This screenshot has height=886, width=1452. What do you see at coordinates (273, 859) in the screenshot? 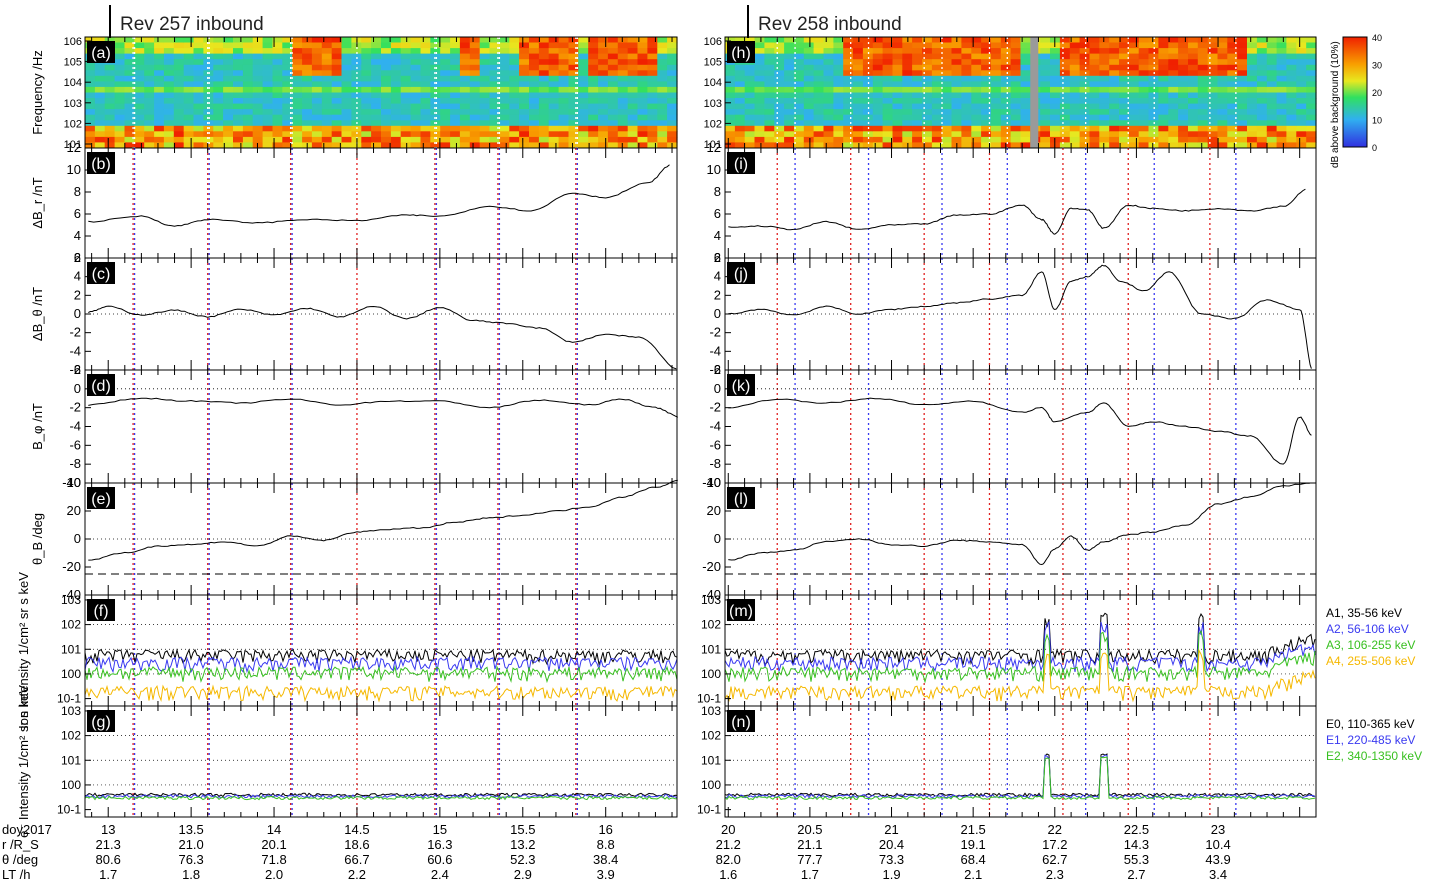
I see `xaxis-theta: 71.8` at bounding box center [273, 859].